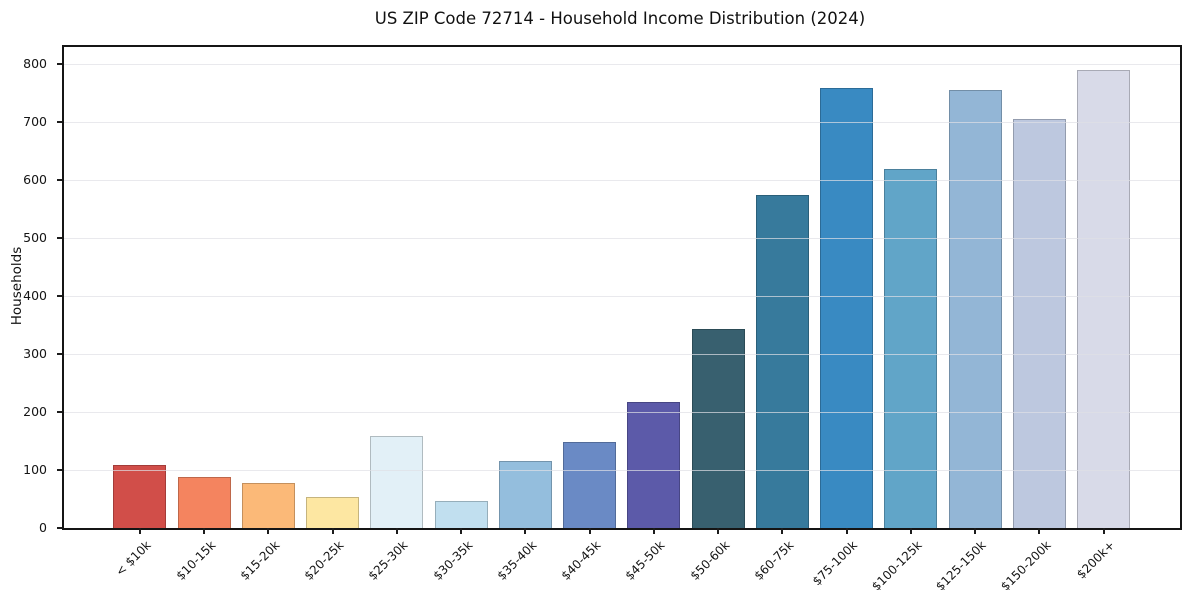  What do you see at coordinates (324, 560) in the screenshot?
I see `x-tick-label-3: $20-25k` at bounding box center [324, 560].